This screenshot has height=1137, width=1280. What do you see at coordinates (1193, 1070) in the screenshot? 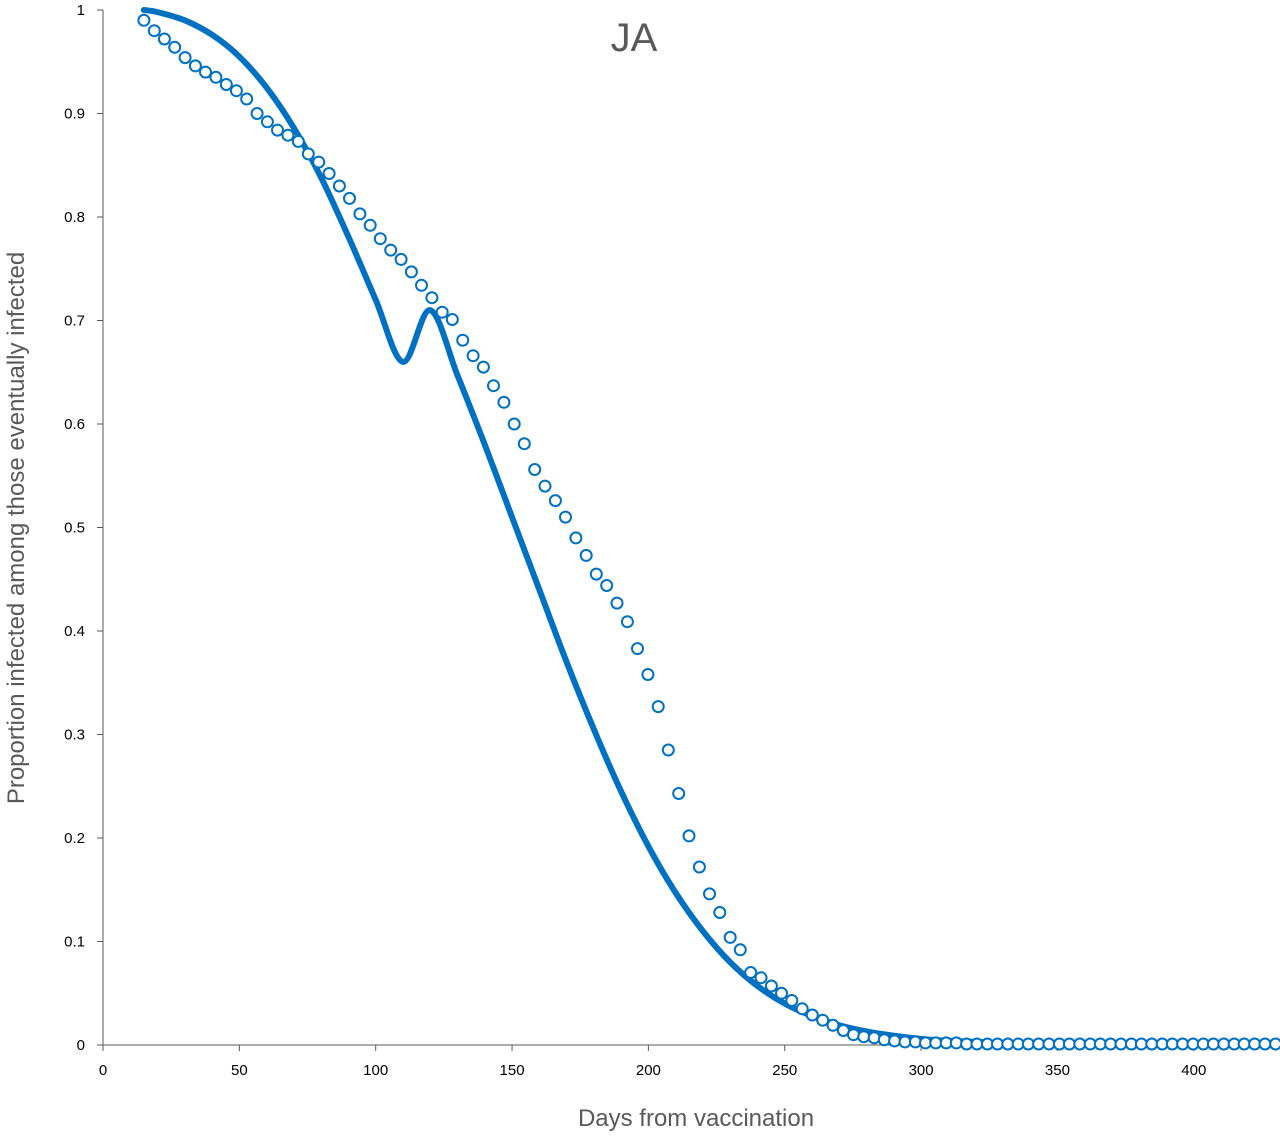
I see `x-tick-label: 400` at bounding box center [1193, 1070].